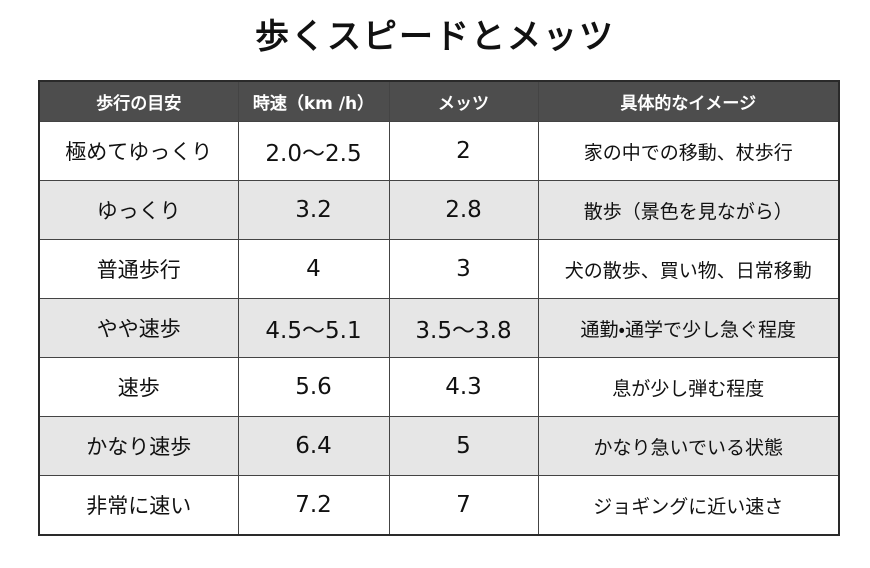  What do you see at coordinates (313, 151) in the screenshot?
I see `table-cell: 2.0～2.5` at bounding box center [313, 151].